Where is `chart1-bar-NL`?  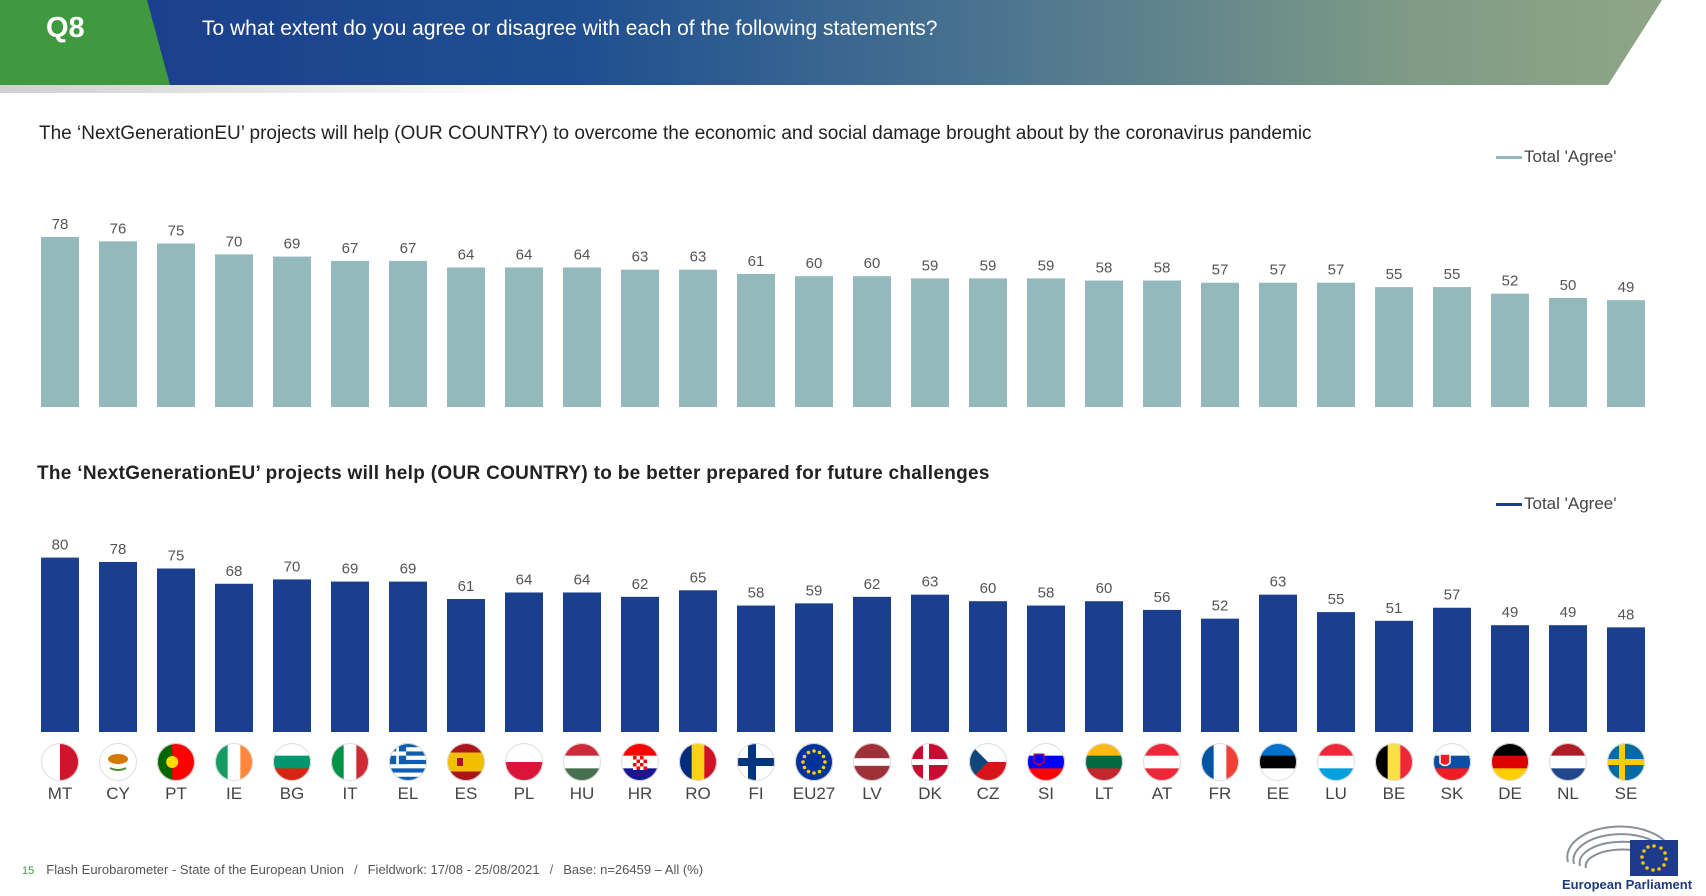 chart1-bar-NL is located at coordinates (1568, 352).